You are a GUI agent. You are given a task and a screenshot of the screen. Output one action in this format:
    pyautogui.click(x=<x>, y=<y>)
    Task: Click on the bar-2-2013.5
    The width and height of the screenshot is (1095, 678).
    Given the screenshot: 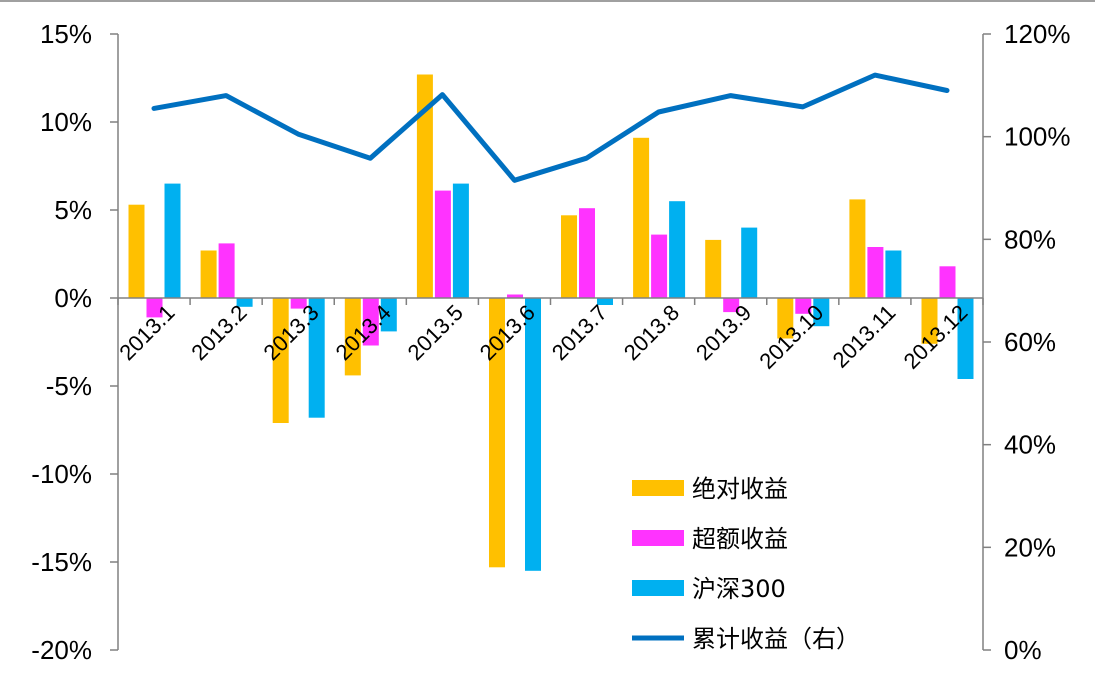 What is the action you would take?
    pyautogui.click(x=442, y=244)
    